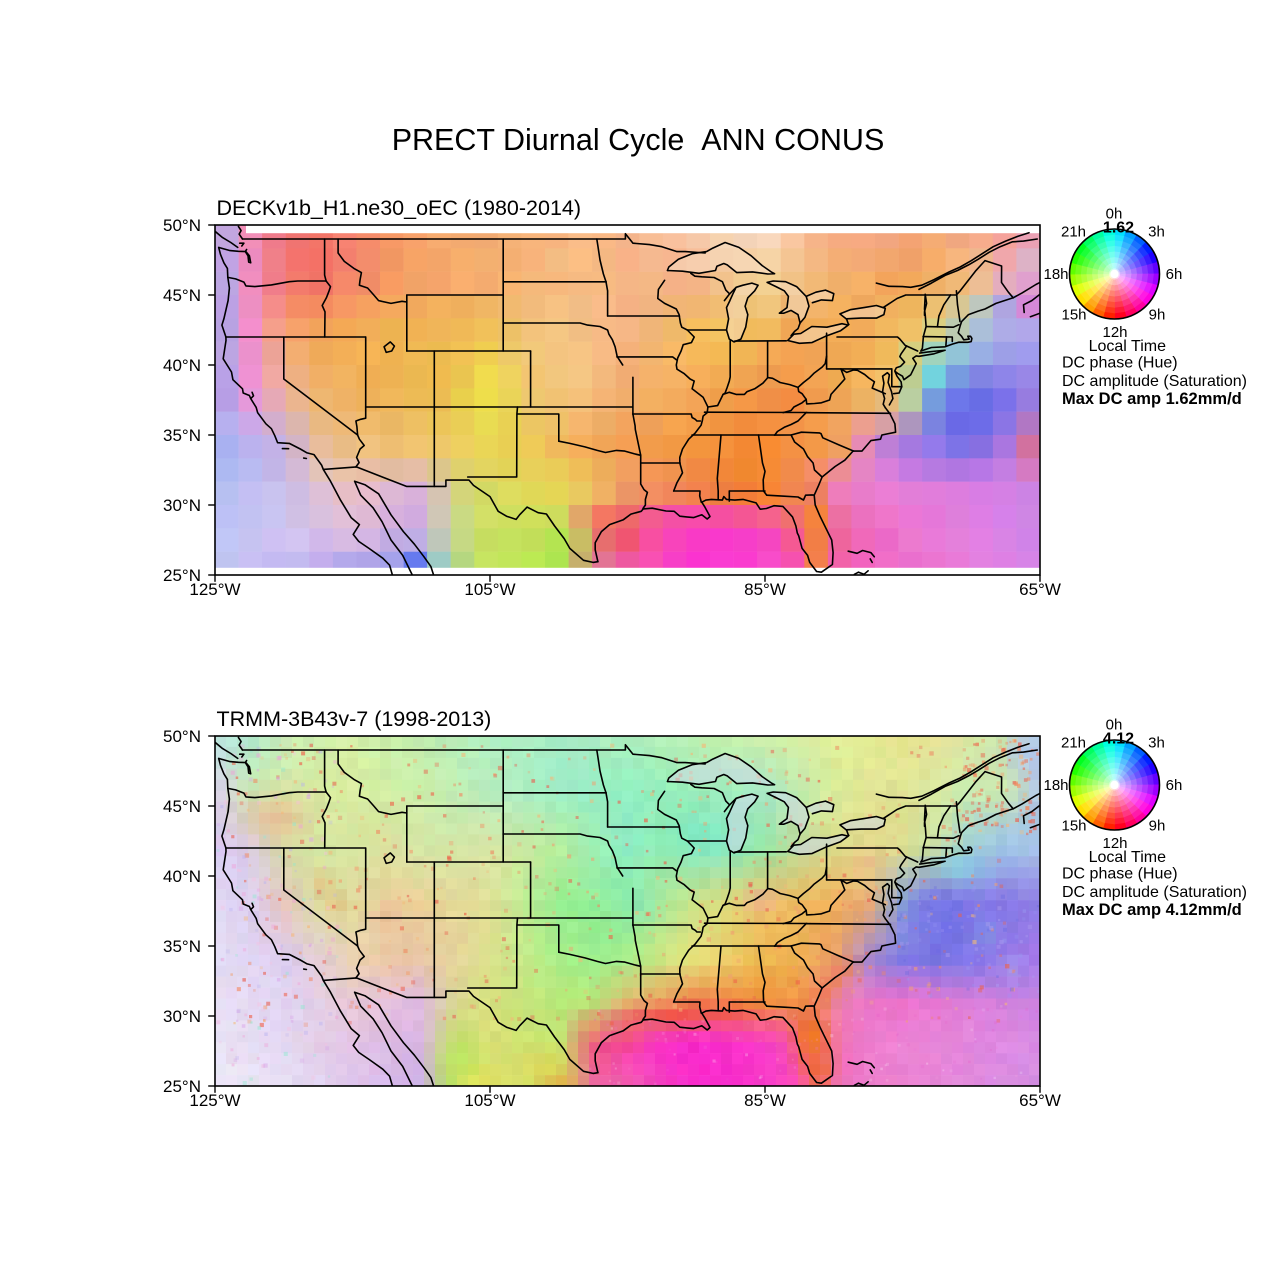  What do you see at coordinates (1118, 228) in the screenshot?
I see `svg-text: 1.62` at bounding box center [1118, 228].